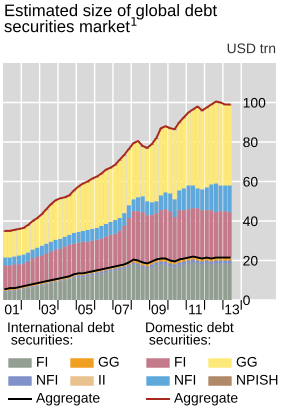  I want to click on x-tick-label: 11, so click(195, 309).